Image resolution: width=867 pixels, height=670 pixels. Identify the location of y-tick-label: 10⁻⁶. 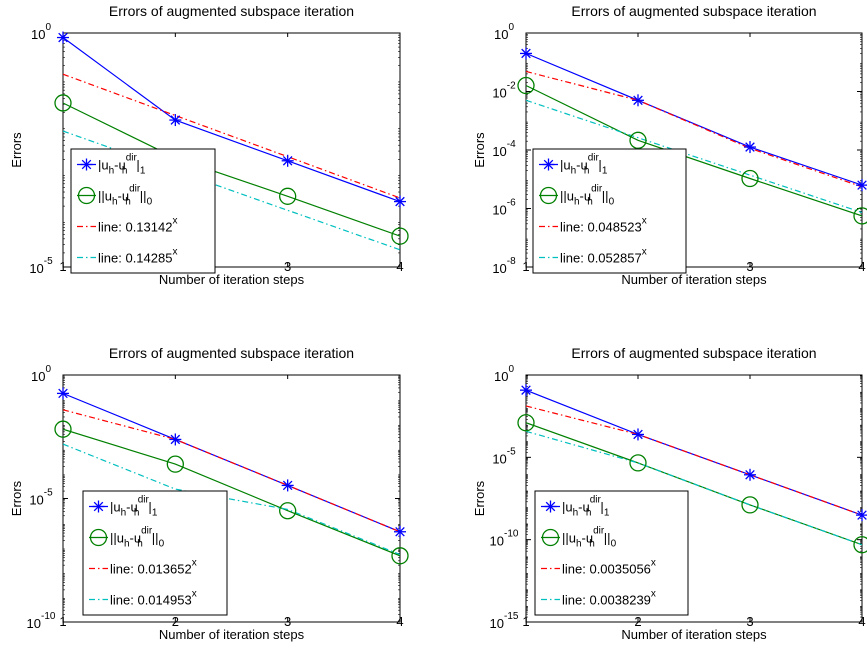
(504, 208).